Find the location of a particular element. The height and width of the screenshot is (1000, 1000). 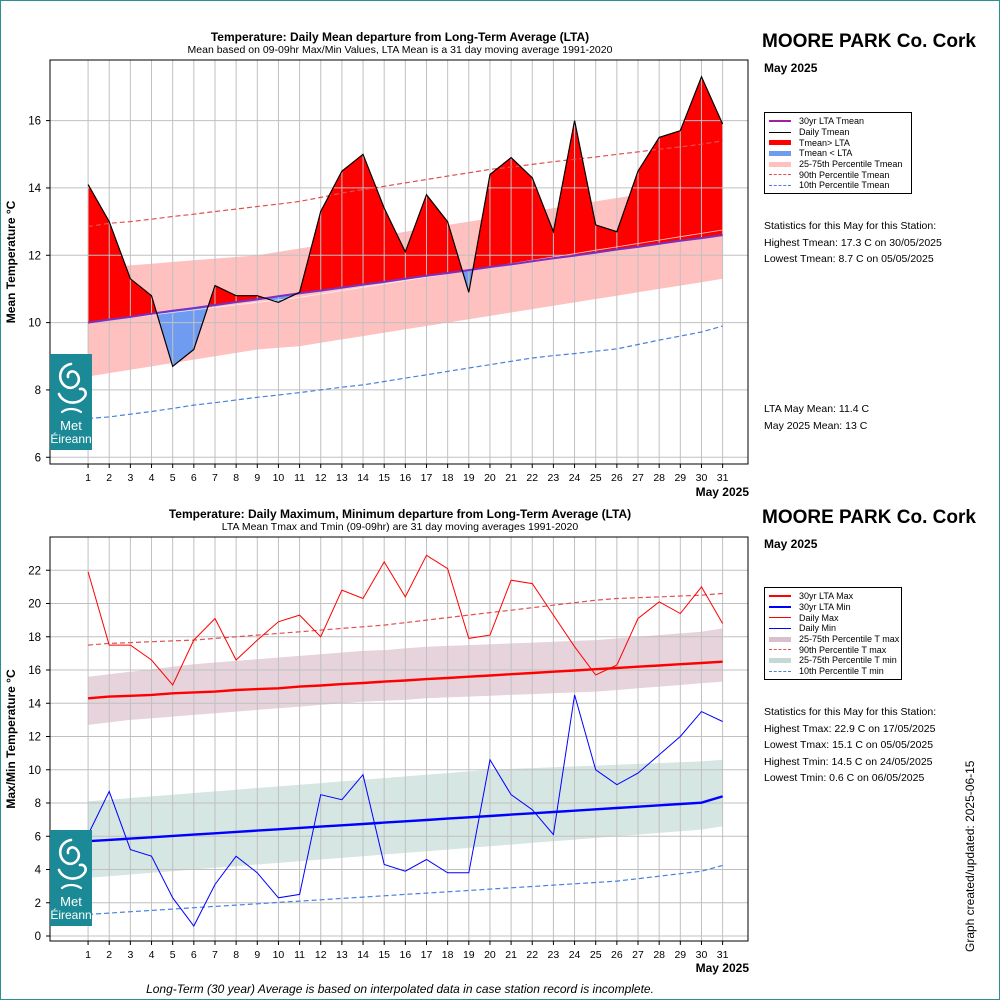

legend-item: 90th Percentile T max is located at coordinates (833, 649).